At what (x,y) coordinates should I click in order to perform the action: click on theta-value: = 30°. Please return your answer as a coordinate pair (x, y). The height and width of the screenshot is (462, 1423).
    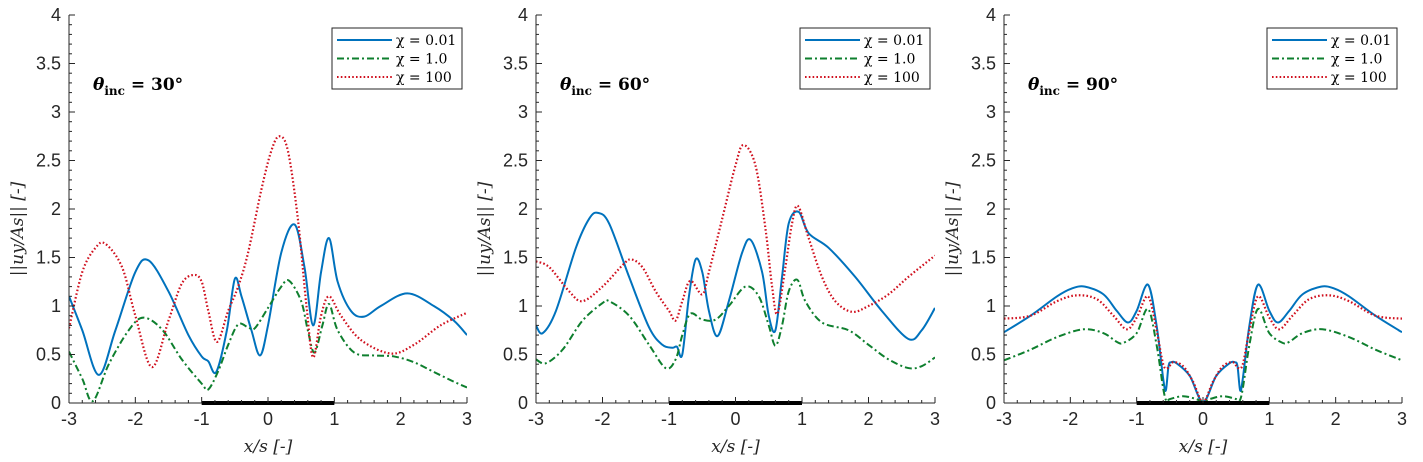
    Looking at the image, I should click on (154, 85).